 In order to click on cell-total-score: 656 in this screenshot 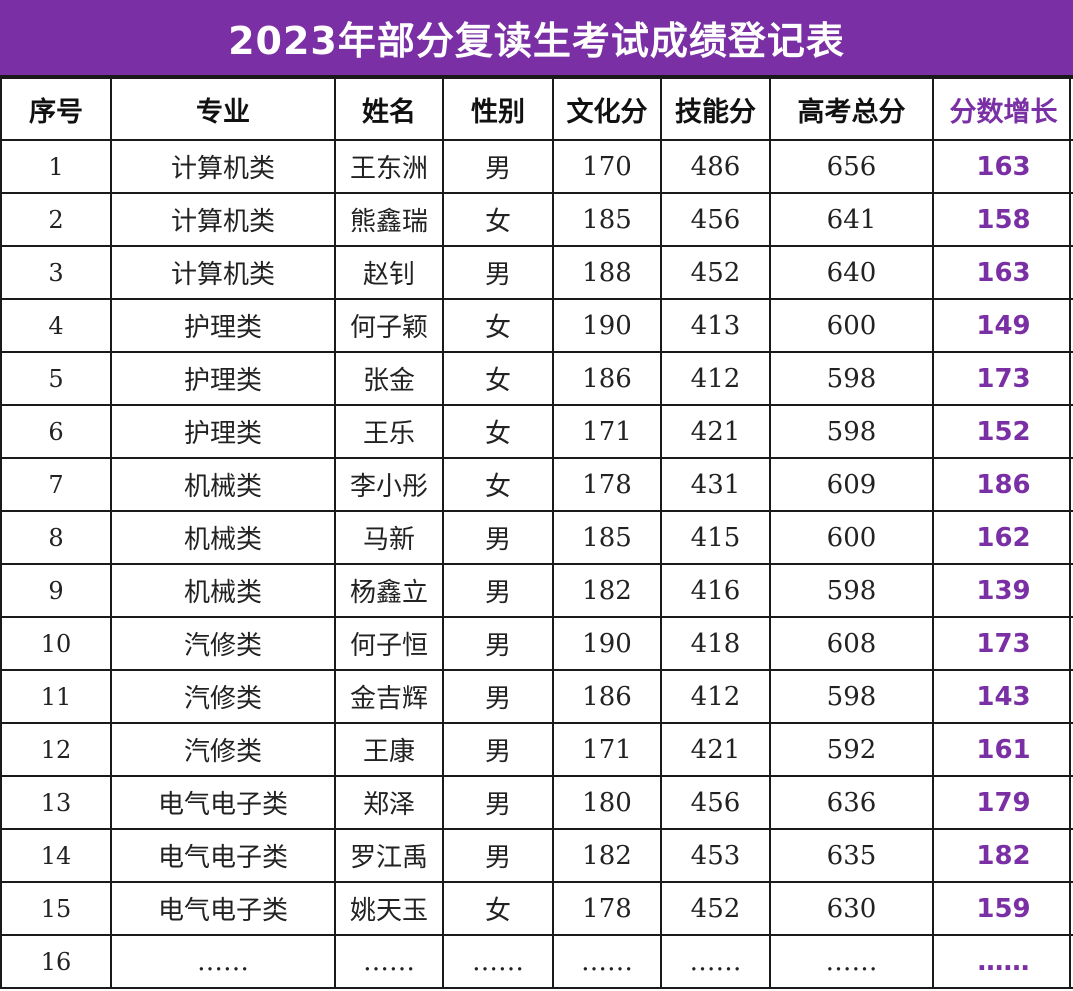, I will do `click(851, 166)`.